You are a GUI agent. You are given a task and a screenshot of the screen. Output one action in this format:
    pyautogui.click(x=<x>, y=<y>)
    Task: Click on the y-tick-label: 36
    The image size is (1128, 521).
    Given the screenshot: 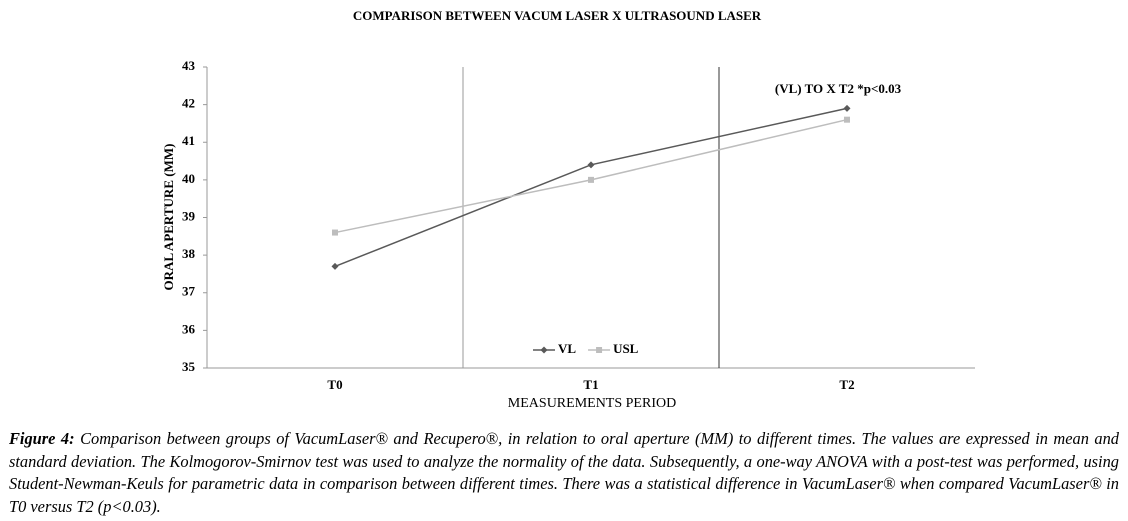 What is the action you would take?
    pyautogui.click(x=189, y=328)
    